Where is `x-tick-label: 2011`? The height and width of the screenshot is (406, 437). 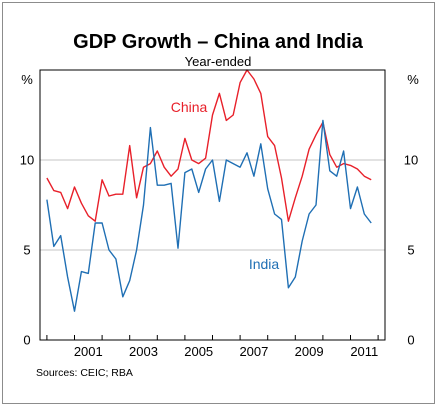 x-tick-label: 2011 is located at coordinates (364, 351).